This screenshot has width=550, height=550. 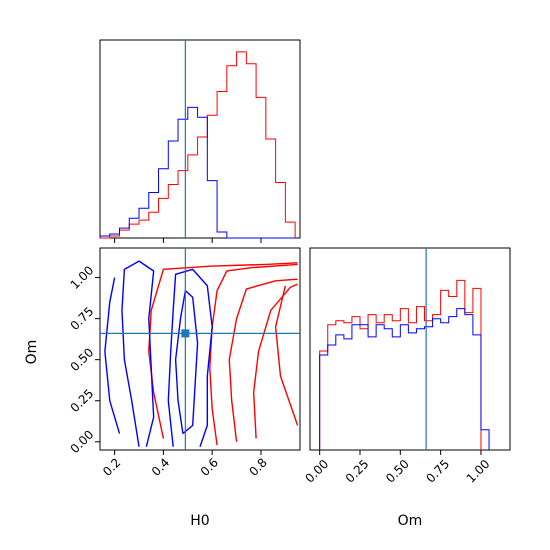 I want to click on h0-marginal-frame, so click(x=200, y=139).